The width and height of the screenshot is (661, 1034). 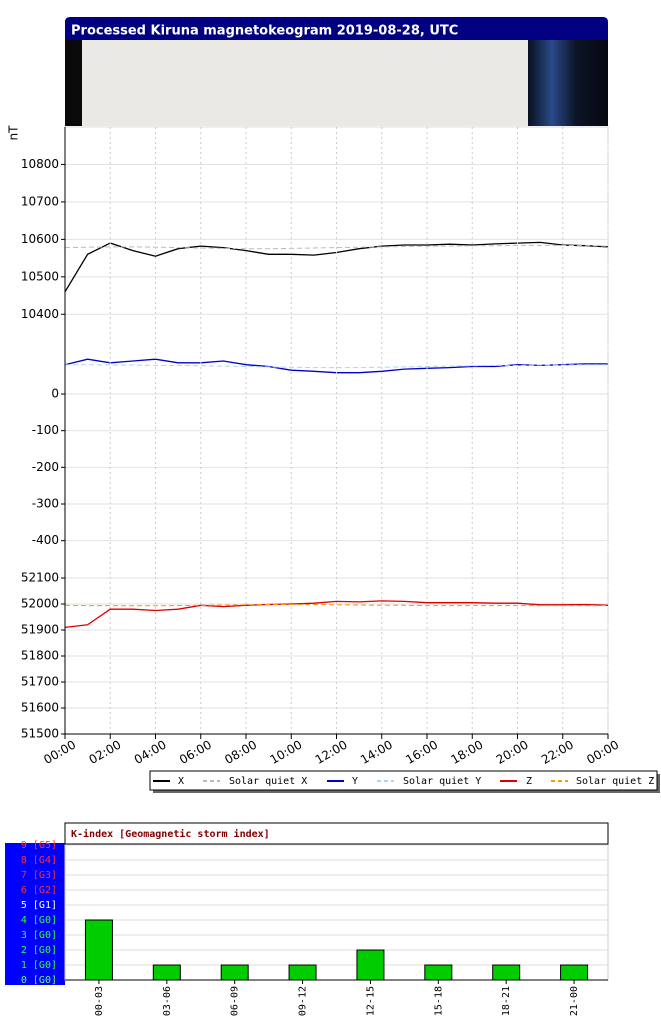 I want to click on y-tick-label: 10800, so click(x=40, y=164).